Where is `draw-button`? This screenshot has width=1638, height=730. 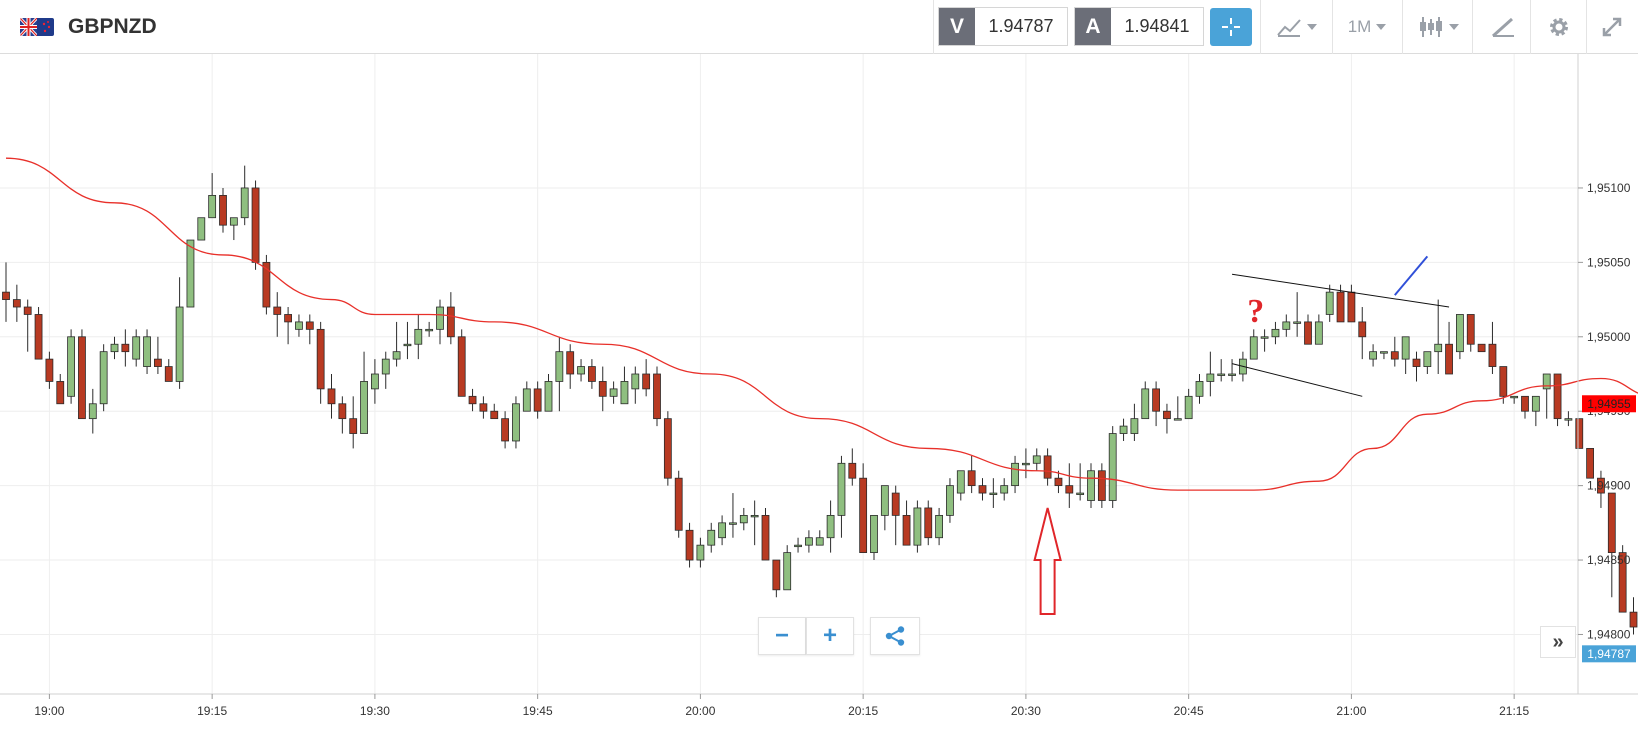 draw-button is located at coordinates (1503, 27).